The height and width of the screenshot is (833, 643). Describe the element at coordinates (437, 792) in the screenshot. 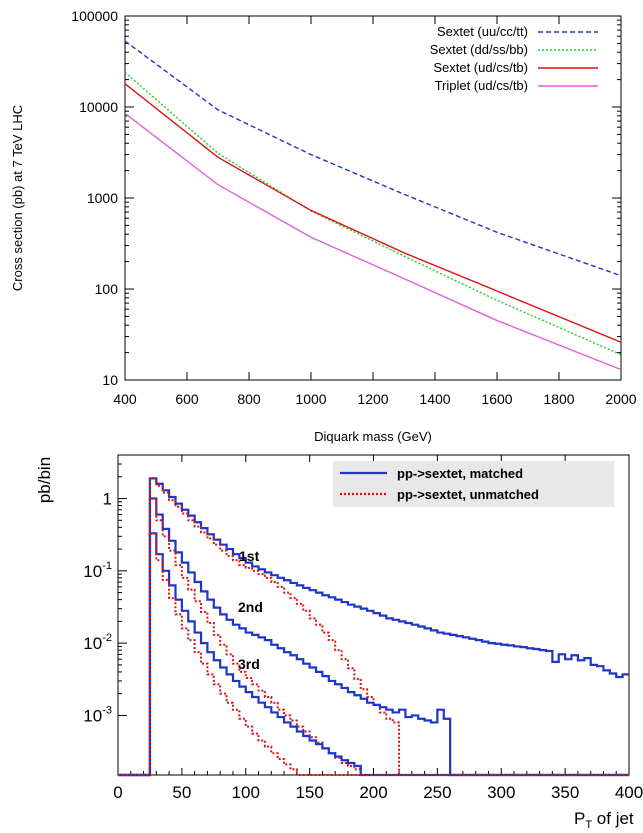

I see `bottom-x-tick-label: 250` at that location.